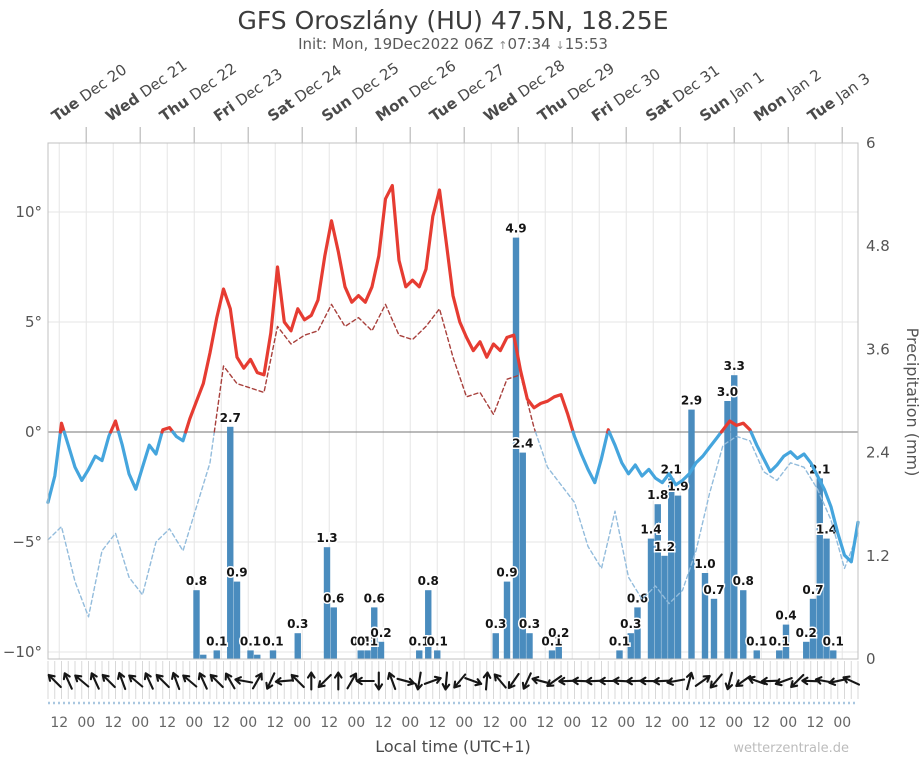  What do you see at coordinates (691, 401) in the screenshot?
I see `precip-bar-label: 2.9` at bounding box center [691, 401].